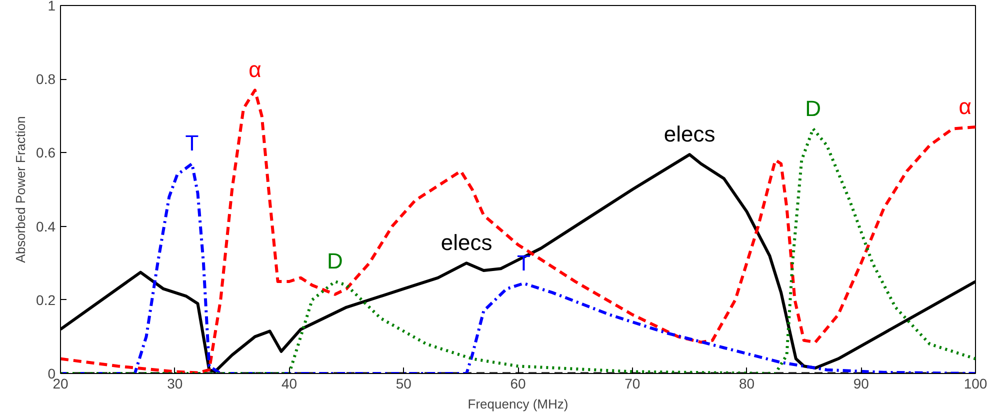 The height and width of the screenshot is (418, 995). What do you see at coordinates (976, 384) in the screenshot?
I see `x-tick-label: 100` at bounding box center [976, 384].